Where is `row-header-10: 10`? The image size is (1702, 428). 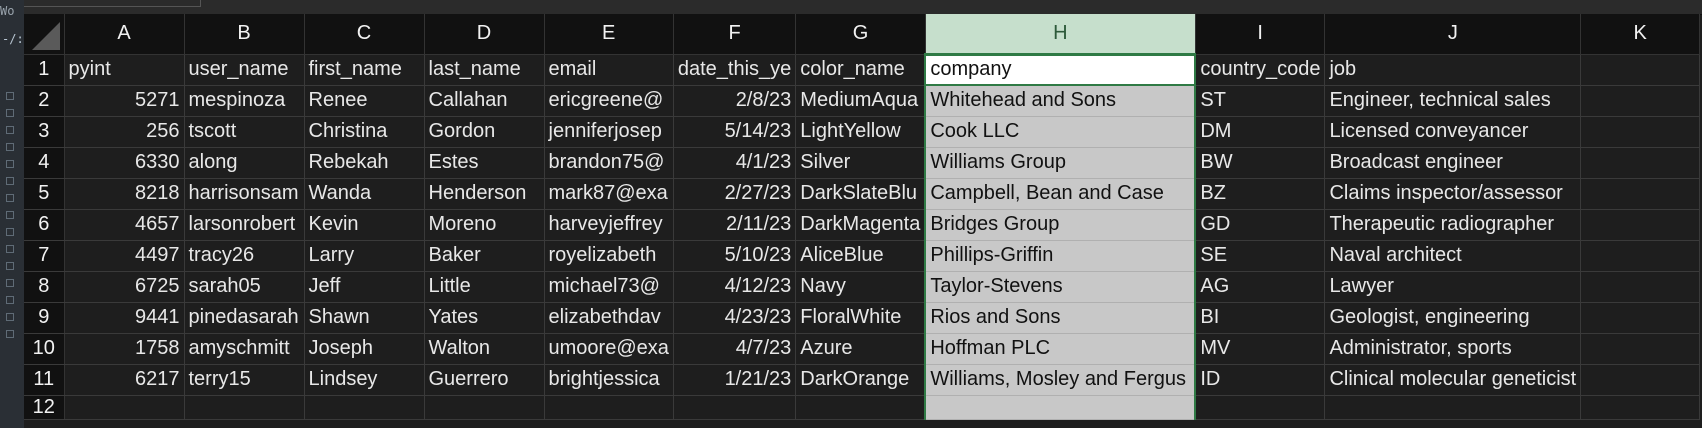
row-header-10: 10 is located at coordinates (44, 349).